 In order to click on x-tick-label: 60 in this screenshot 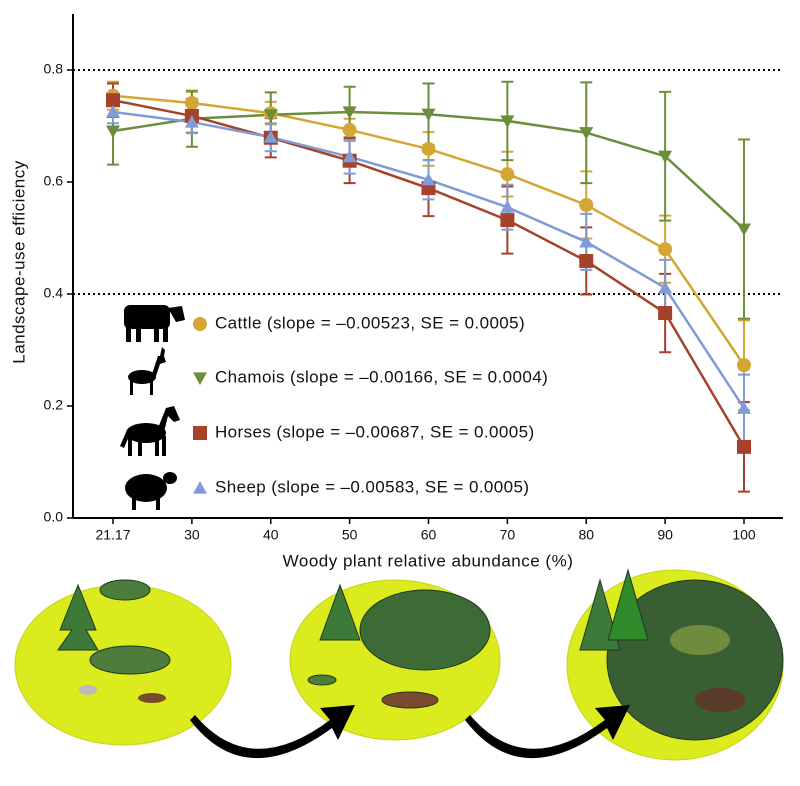, I will do `click(429, 535)`.